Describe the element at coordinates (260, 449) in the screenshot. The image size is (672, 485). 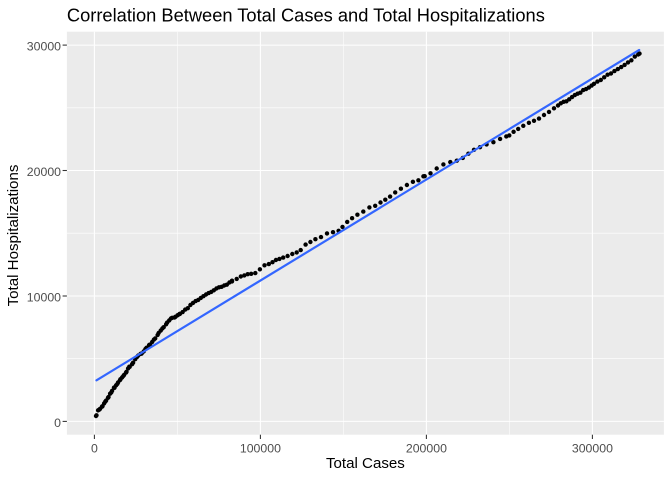
I see `svg-text: 100000` at that location.